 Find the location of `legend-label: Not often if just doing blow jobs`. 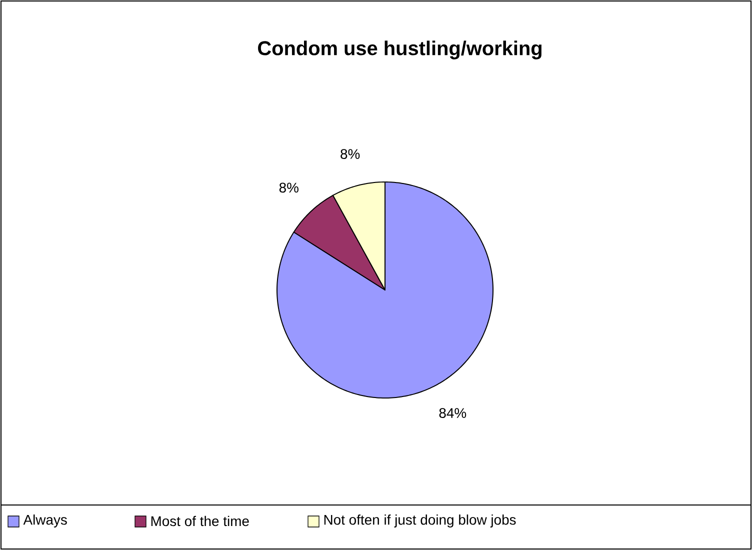

legend-label: Not often if just doing blow jobs is located at coordinates (420, 521).